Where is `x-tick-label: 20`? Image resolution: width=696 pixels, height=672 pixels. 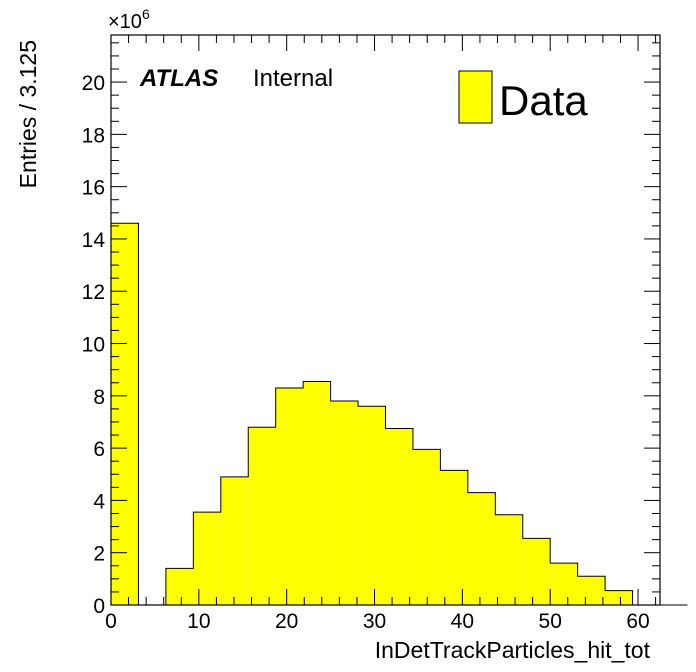 x-tick-label: 20 is located at coordinates (286, 621).